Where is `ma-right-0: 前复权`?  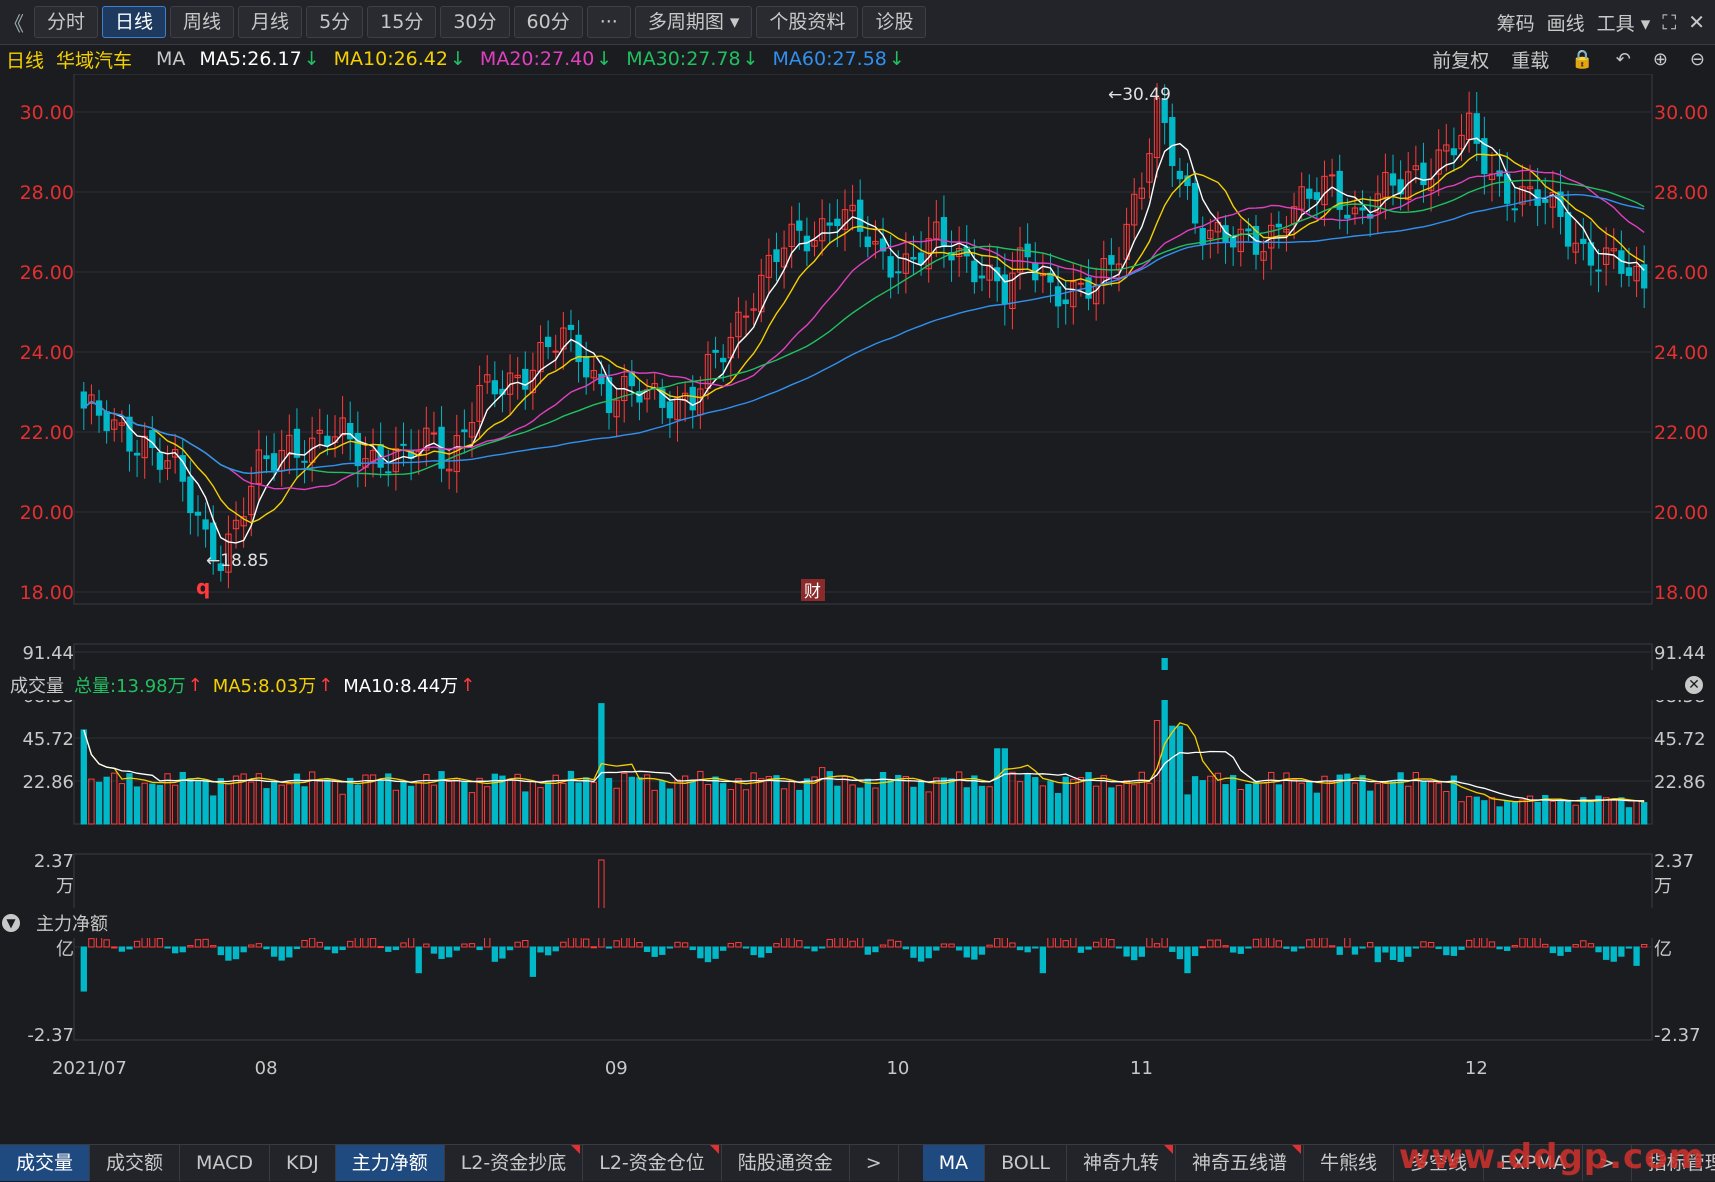 ma-right-0: 前复权 is located at coordinates (1461, 60).